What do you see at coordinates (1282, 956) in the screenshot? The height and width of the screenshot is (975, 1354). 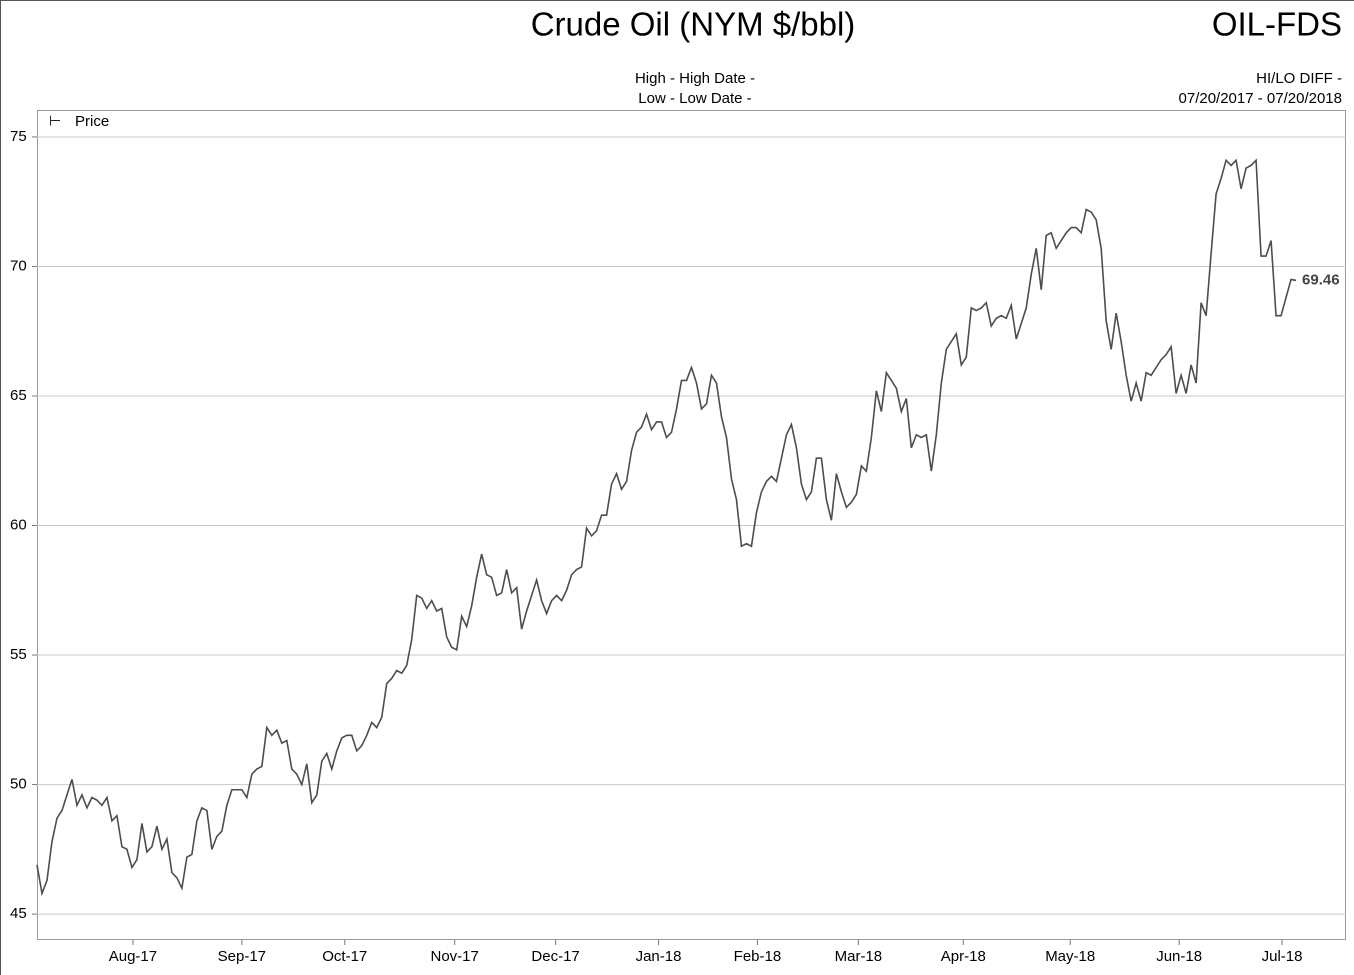 I see `x-tick-label: Jul-18` at bounding box center [1282, 956].